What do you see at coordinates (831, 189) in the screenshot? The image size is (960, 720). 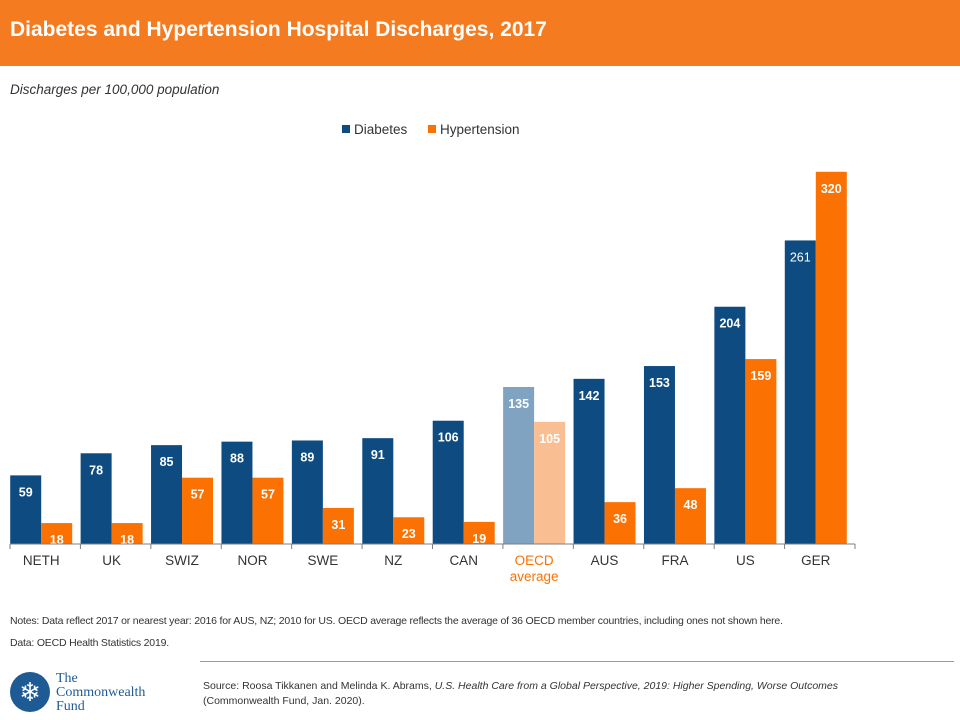 I see `data-label-hypertension: 320` at bounding box center [831, 189].